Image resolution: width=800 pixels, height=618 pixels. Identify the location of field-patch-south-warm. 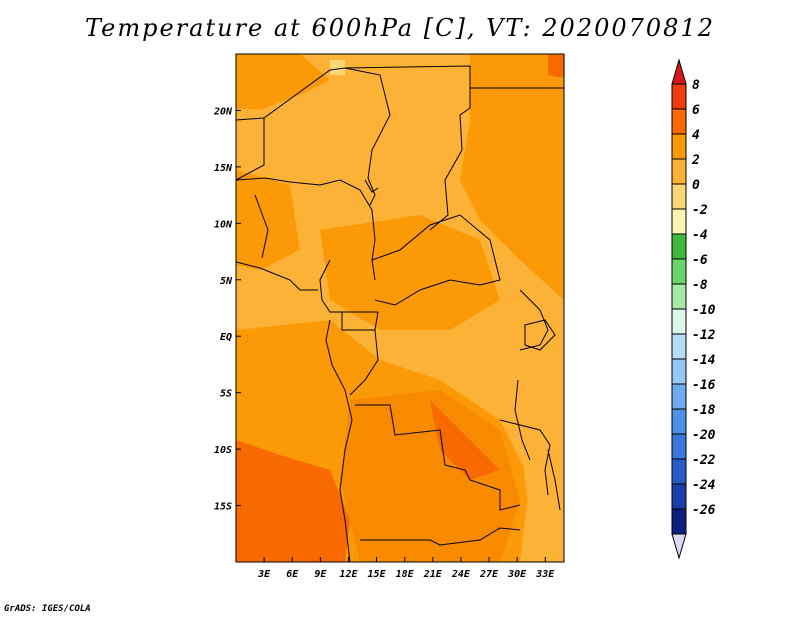
(430, 476).